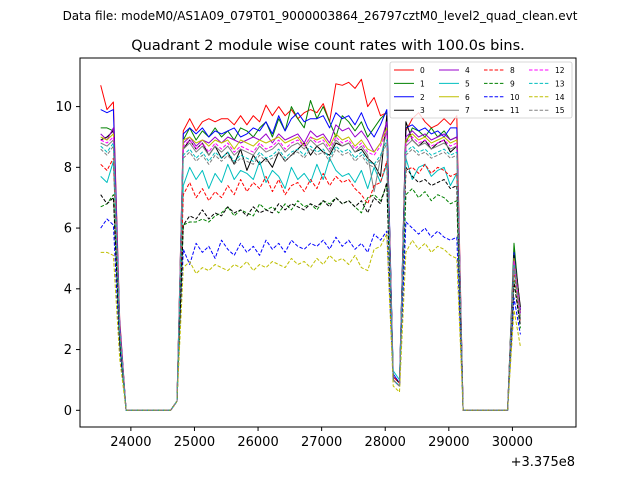  Describe the element at coordinates (512, 83) in the screenshot. I see `legend-label-9: 9` at that location.